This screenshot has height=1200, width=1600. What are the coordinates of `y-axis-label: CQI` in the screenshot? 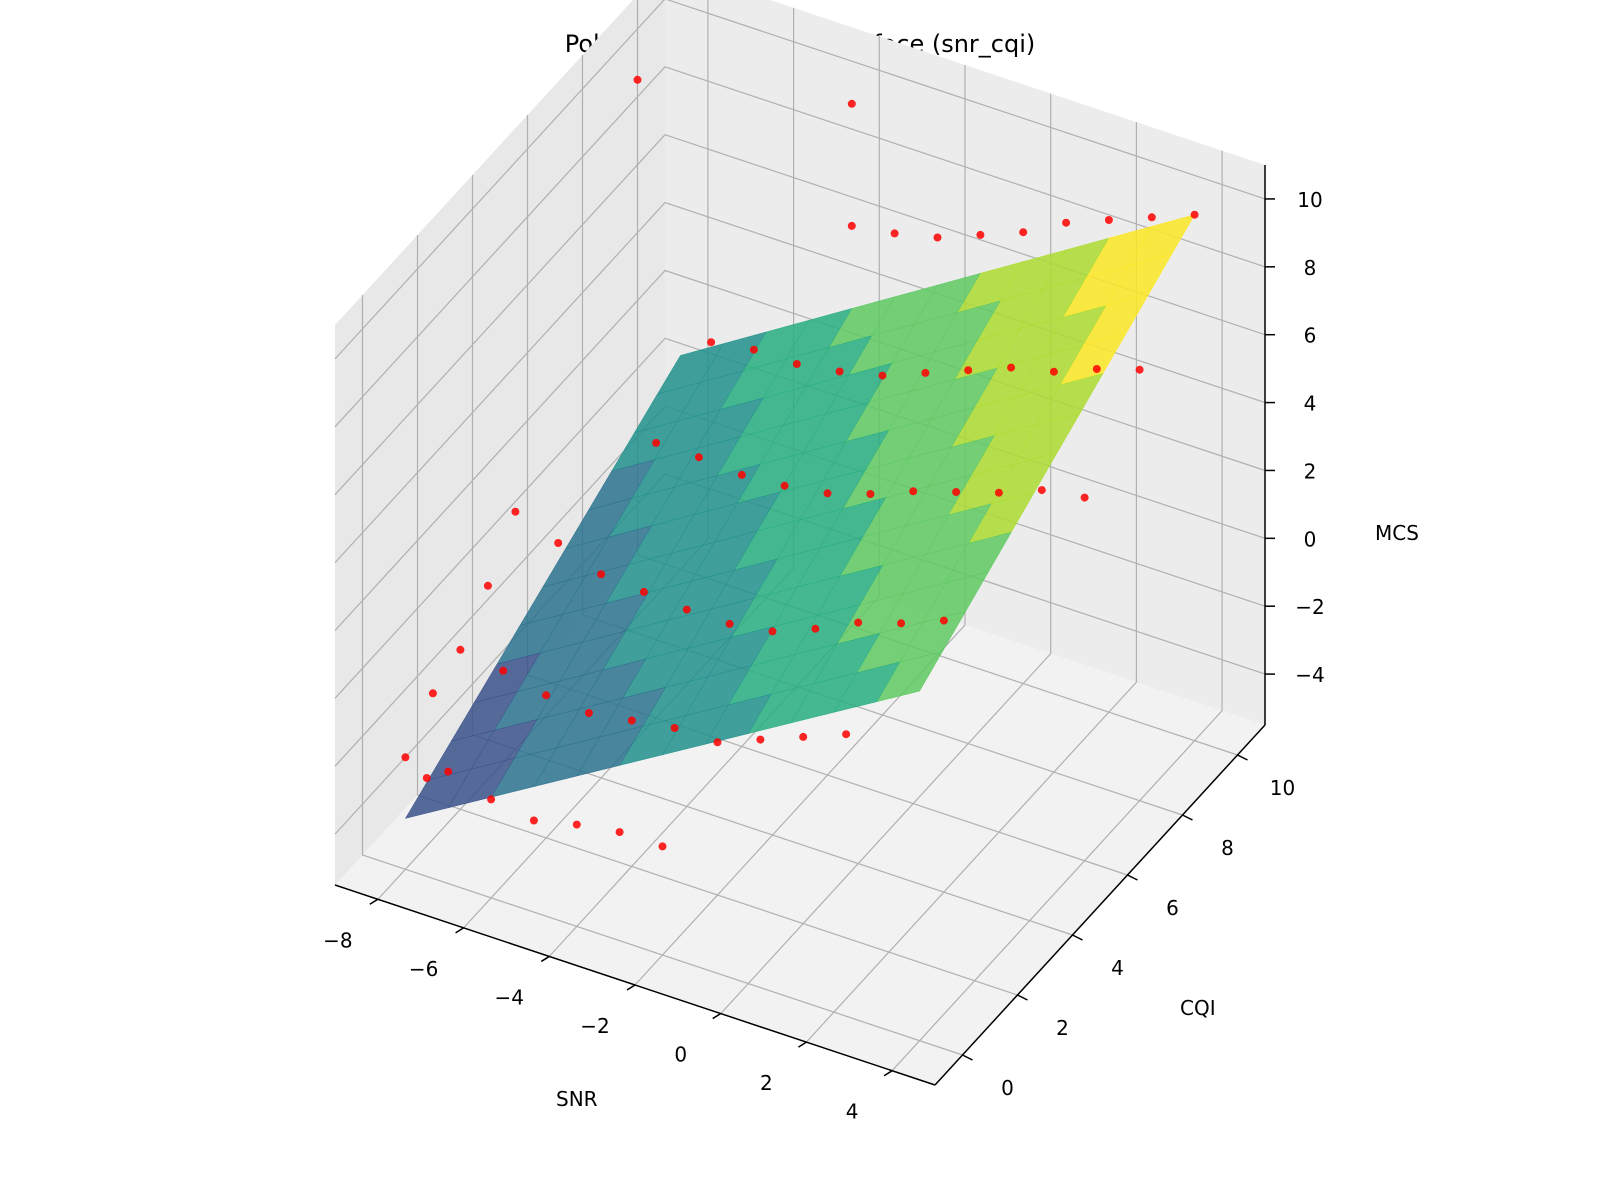 It's located at (1198, 1008).